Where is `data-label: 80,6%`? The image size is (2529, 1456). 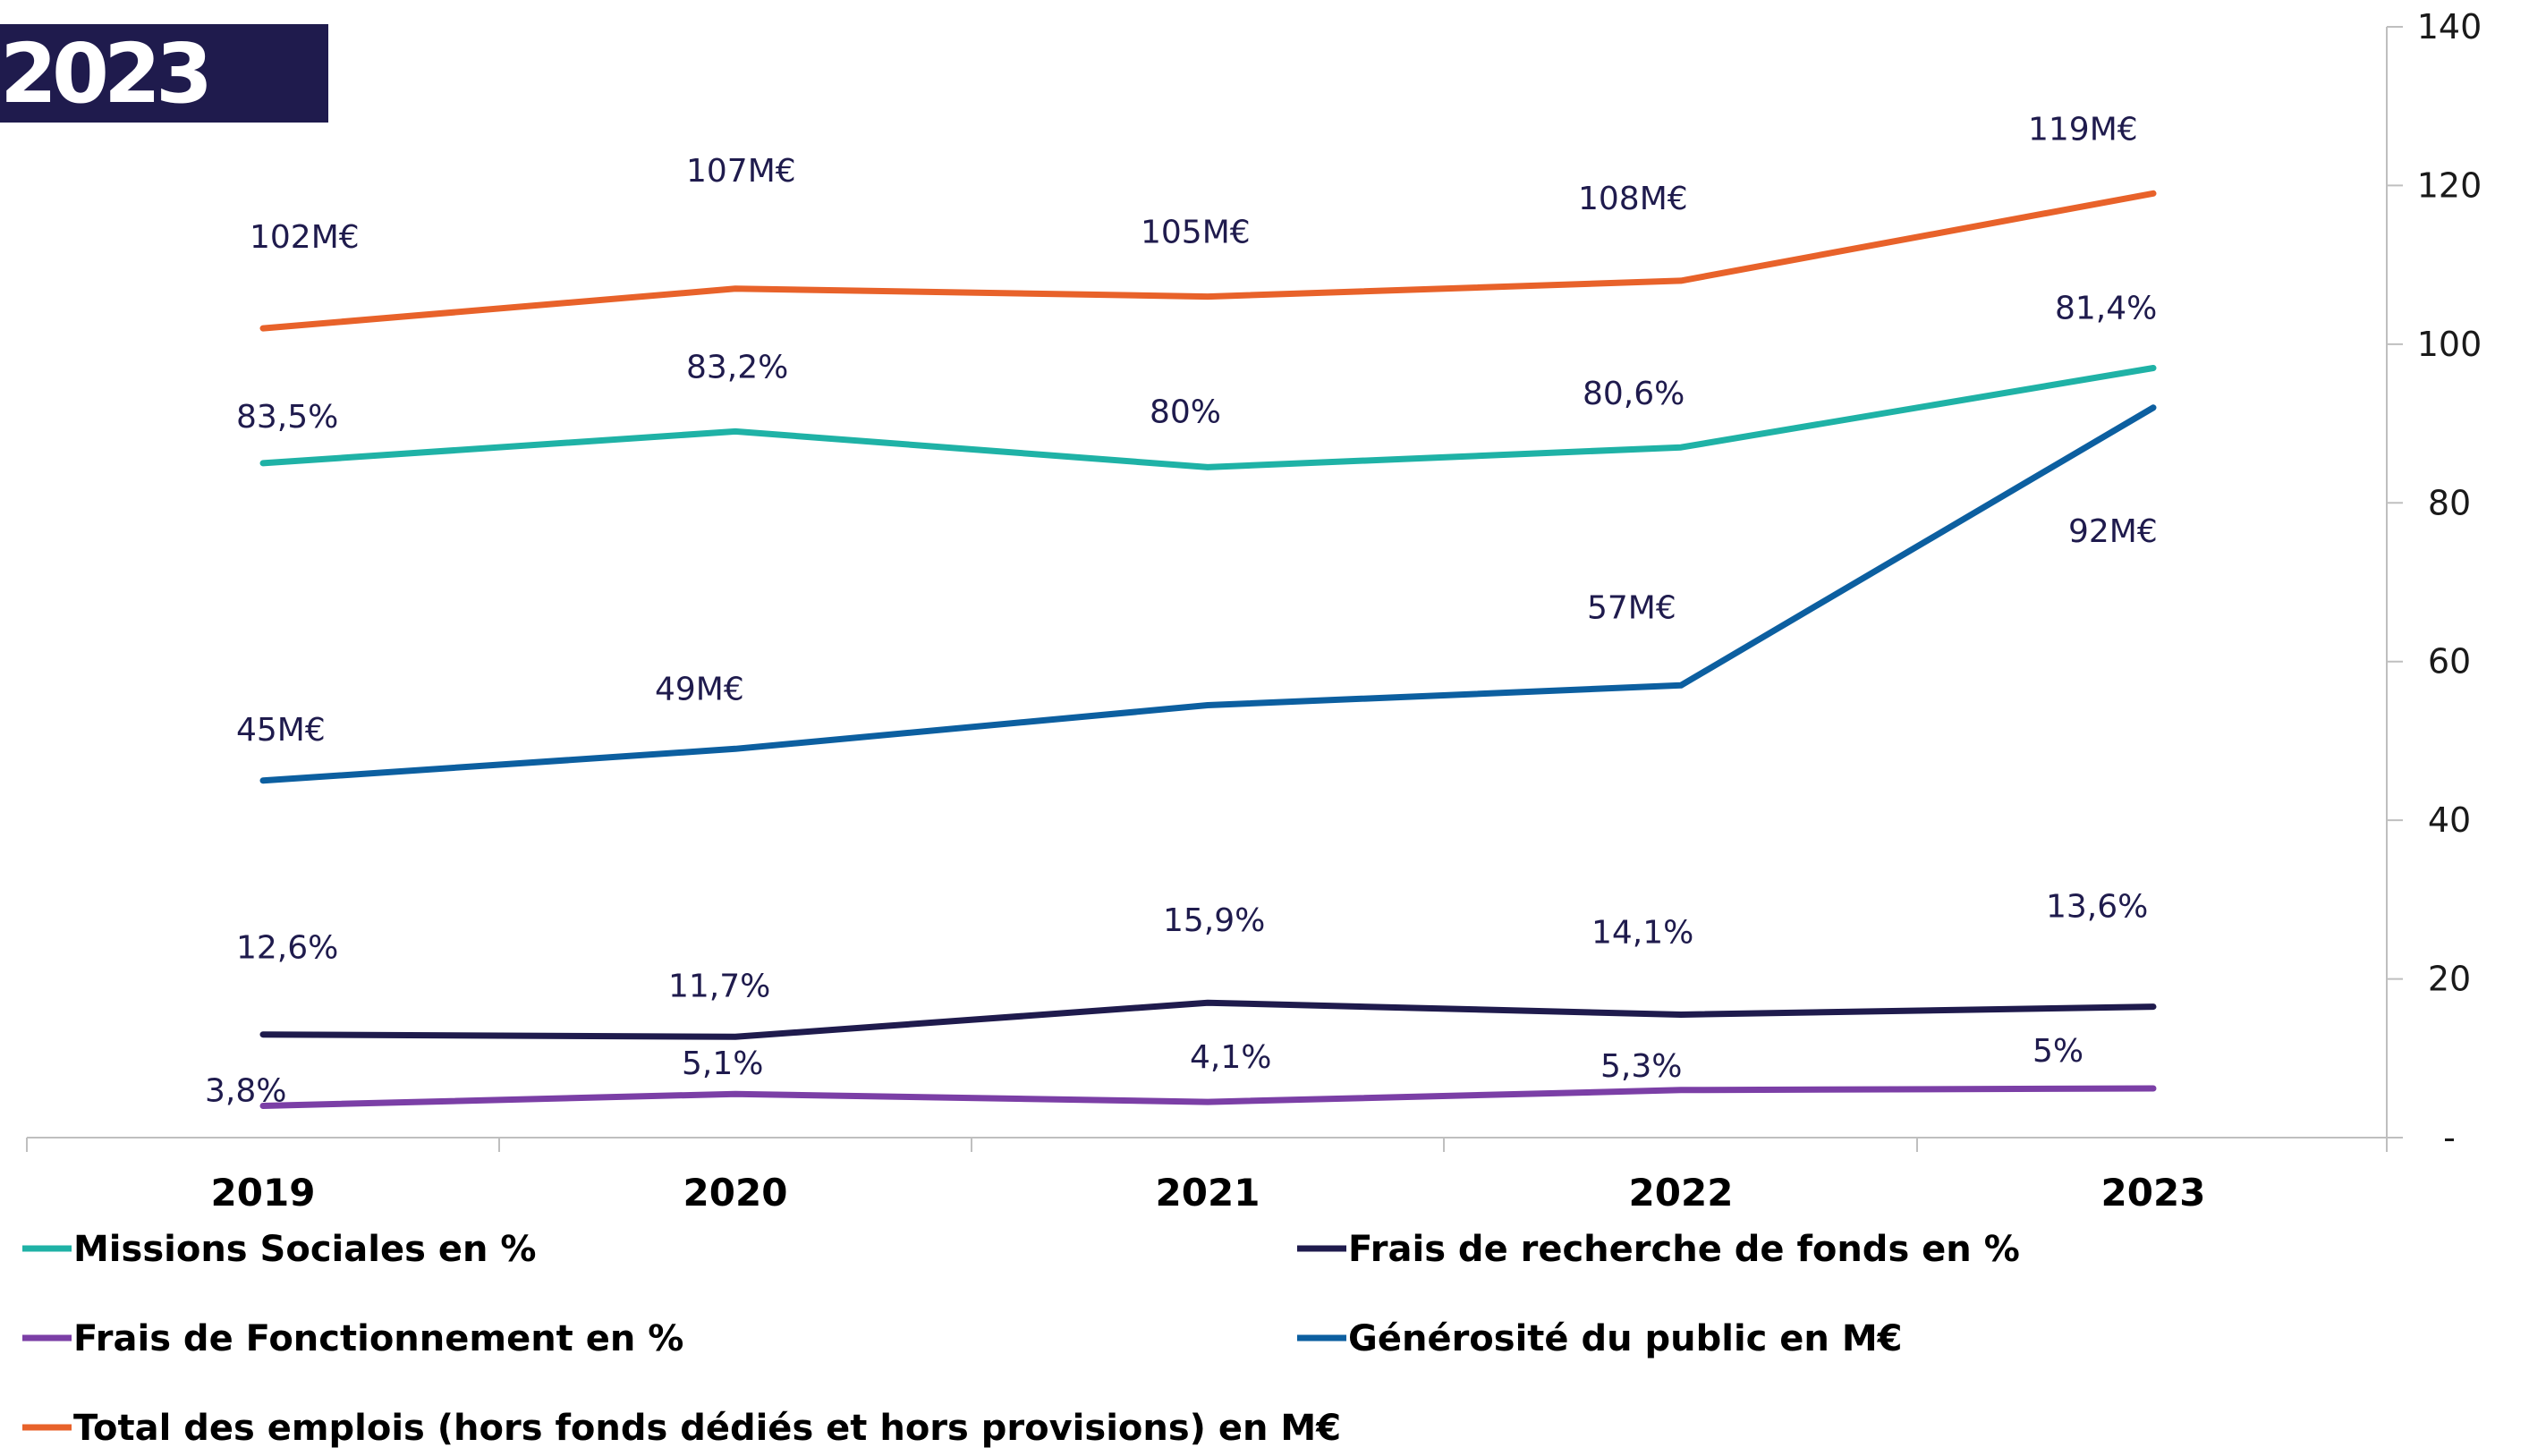 data-label: 80,6% is located at coordinates (1634, 394).